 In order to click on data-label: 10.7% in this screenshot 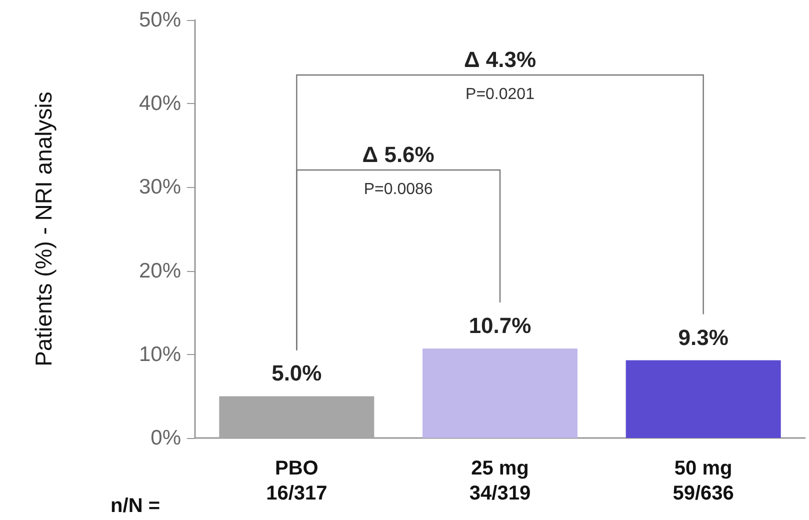, I will do `click(500, 325)`.